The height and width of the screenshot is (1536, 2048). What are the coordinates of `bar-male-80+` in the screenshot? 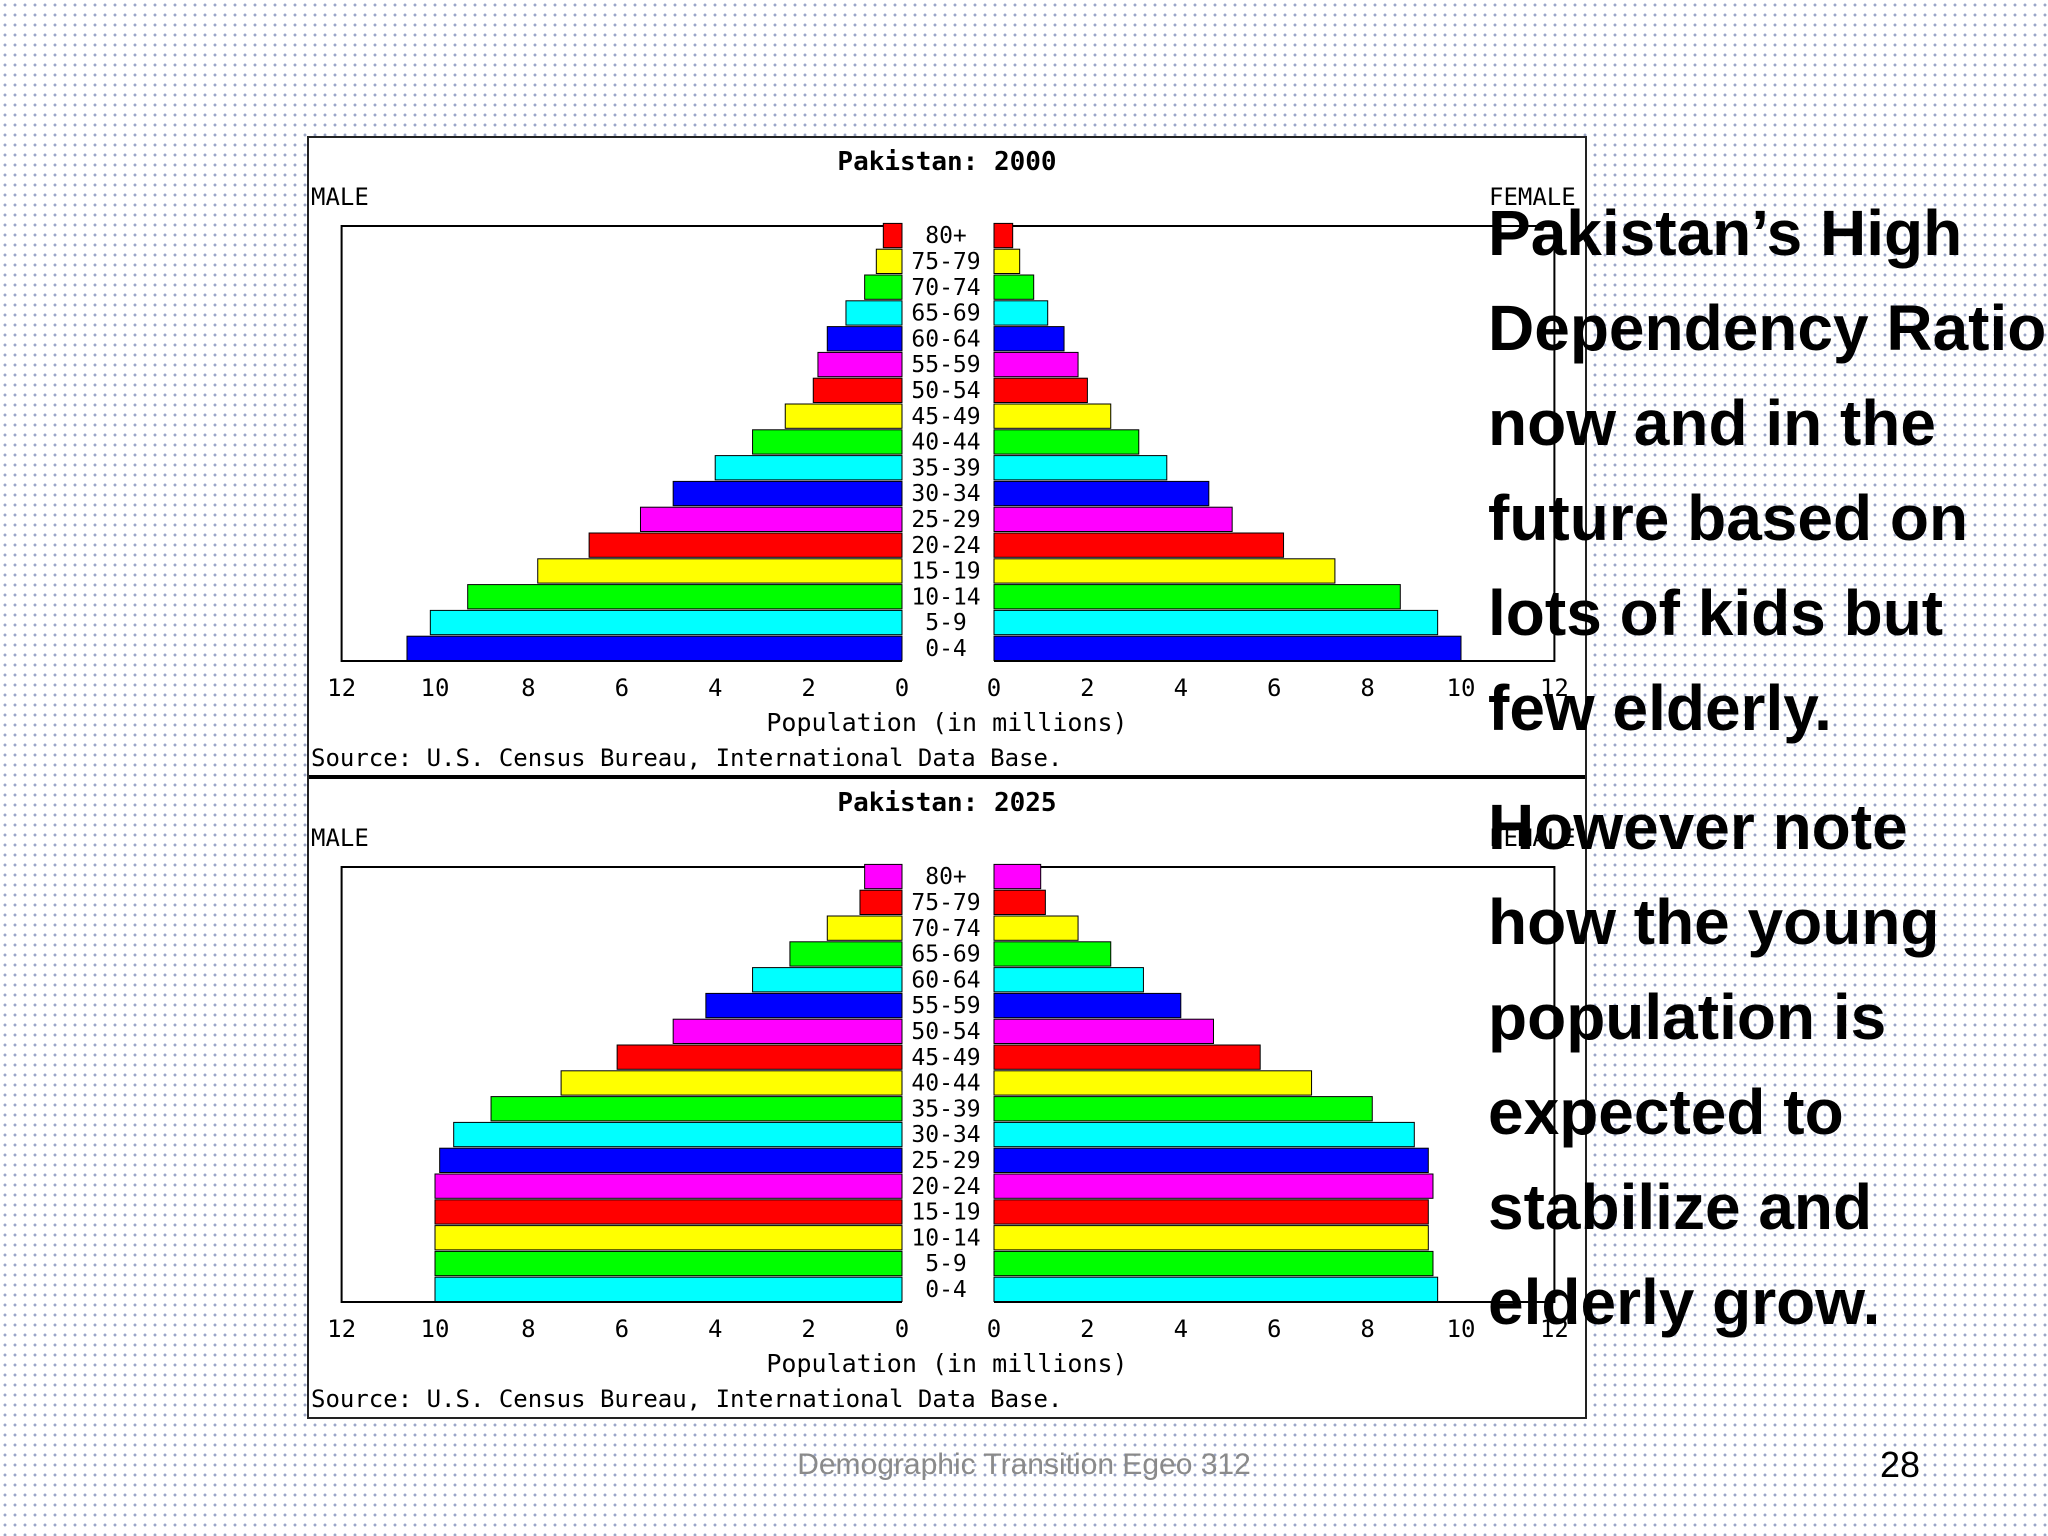 It's located at (883, 876).